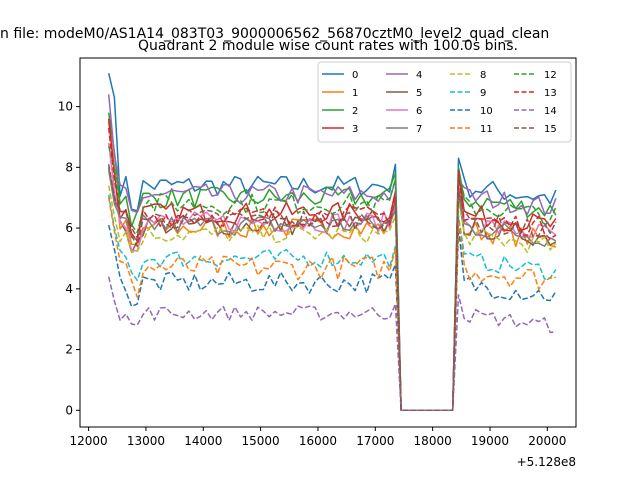 The image size is (640, 480). What do you see at coordinates (483, 93) in the screenshot?
I see `legend-label-9: 9` at bounding box center [483, 93].